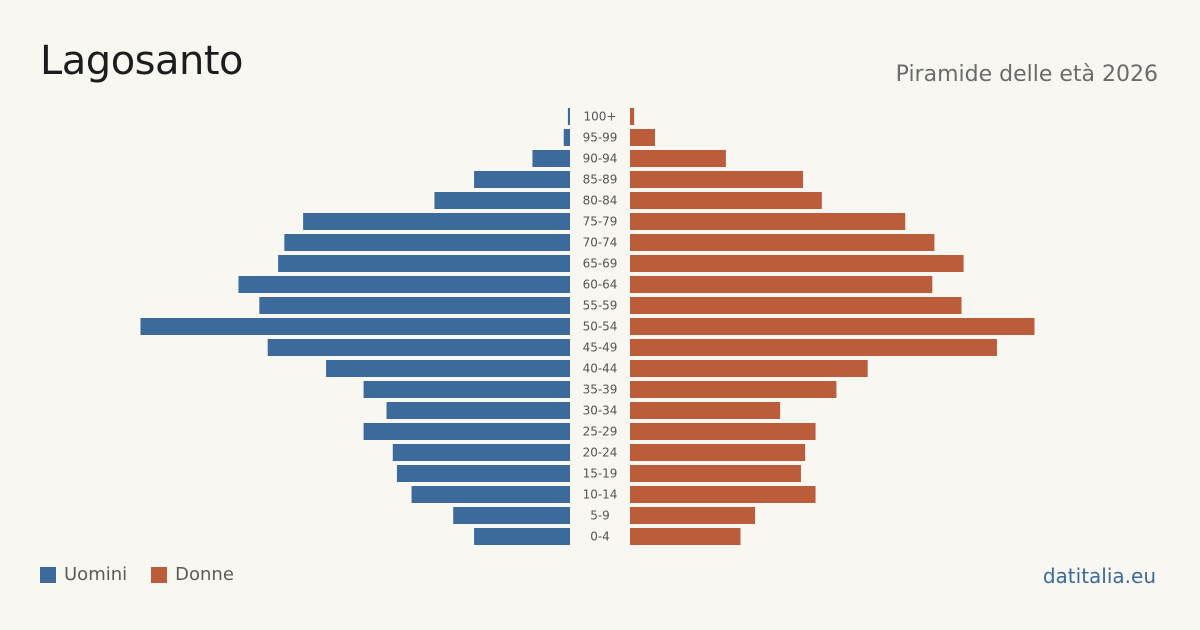 The width and height of the screenshot is (1200, 630). What do you see at coordinates (142, 61) in the screenshot?
I see `chart-title: Lagosanto` at bounding box center [142, 61].